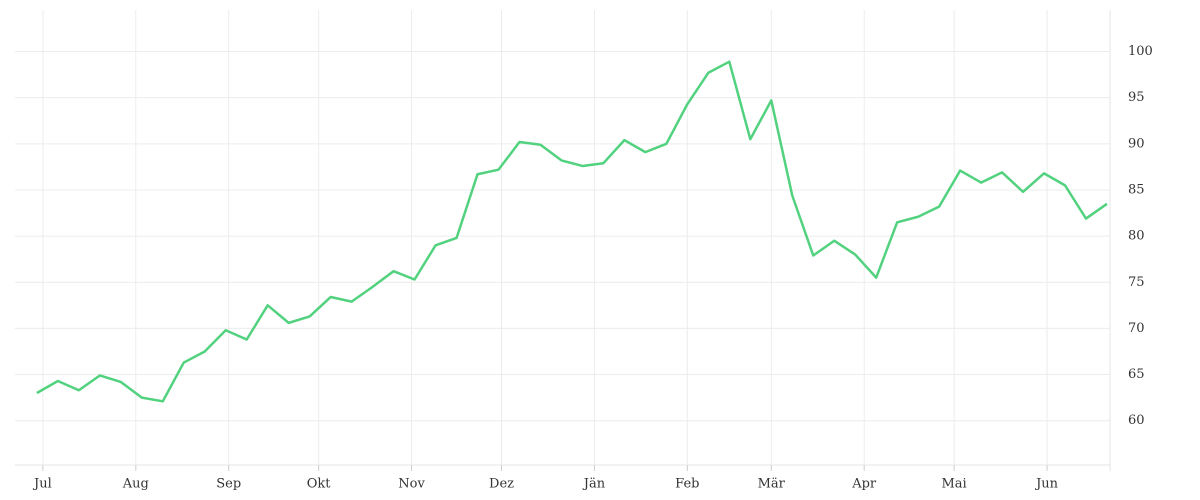 The width and height of the screenshot is (1200, 500). Describe the element at coordinates (501, 484) in the screenshot. I see `x-tick-label: Dez` at that location.